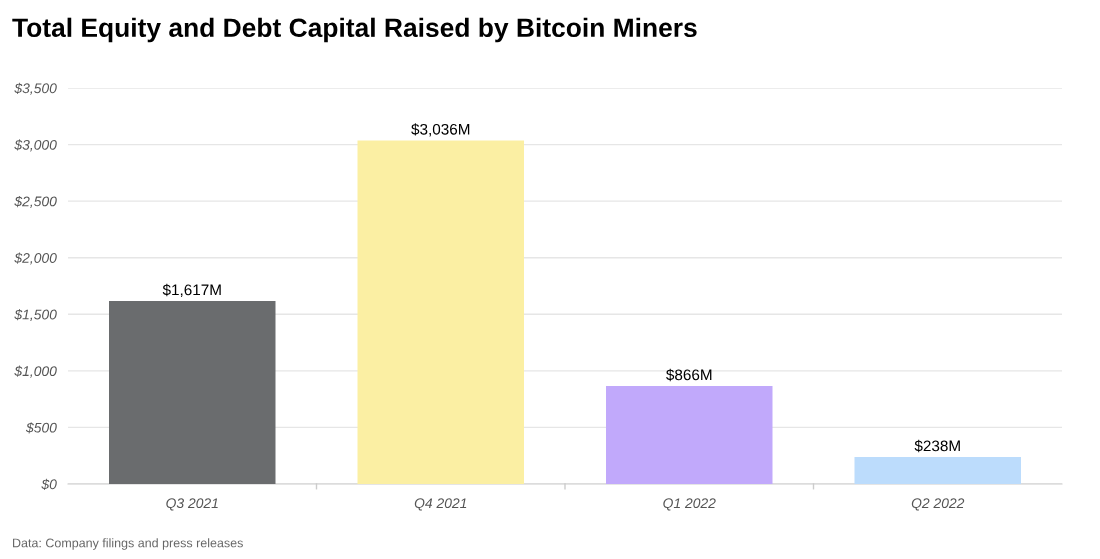  What do you see at coordinates (128, 544) in the screenshot?
I see `text: Data: Company filings and press releases` at bounding box center [128, 544].